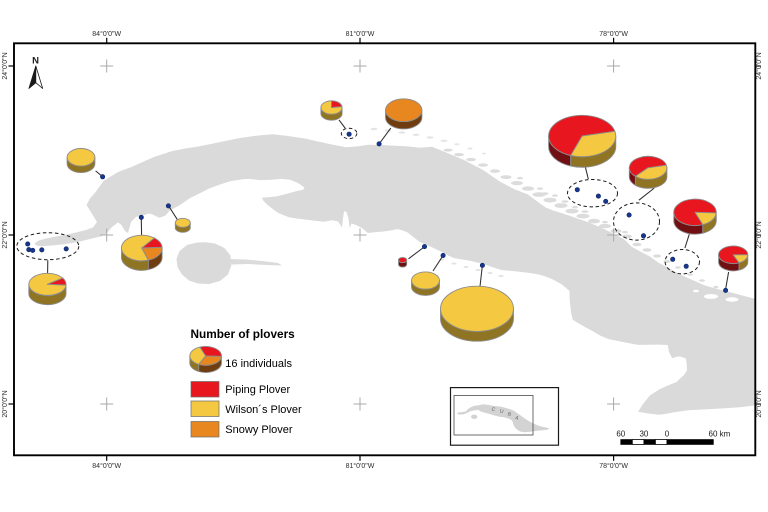  Describe the element at coordinates (257, 390) in the screenshot. I see `svg-text: Piping Plover` at that location.